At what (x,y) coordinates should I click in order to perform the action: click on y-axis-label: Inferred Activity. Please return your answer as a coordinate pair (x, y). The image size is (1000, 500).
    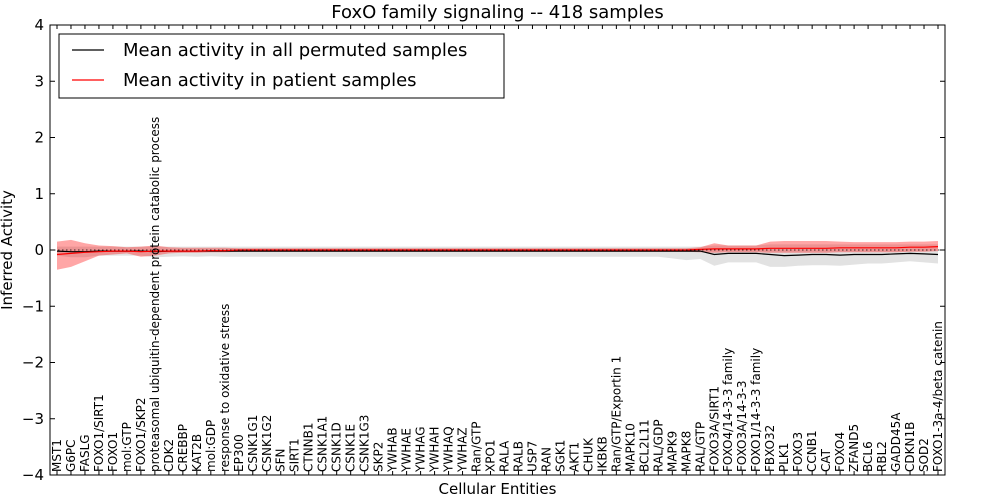
    Looking at the image, I should click on (8, 250).